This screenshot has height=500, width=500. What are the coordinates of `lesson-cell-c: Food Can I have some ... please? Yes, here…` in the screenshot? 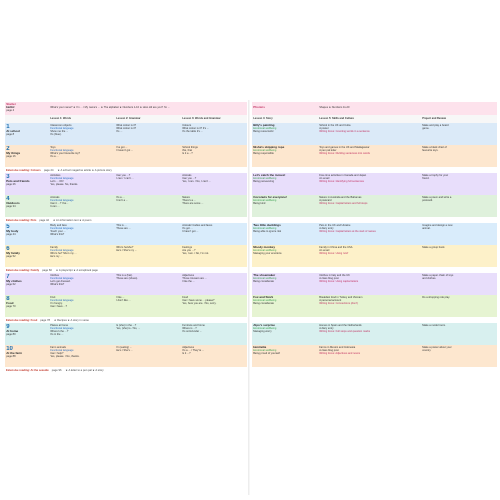 It's located at (214, 300).